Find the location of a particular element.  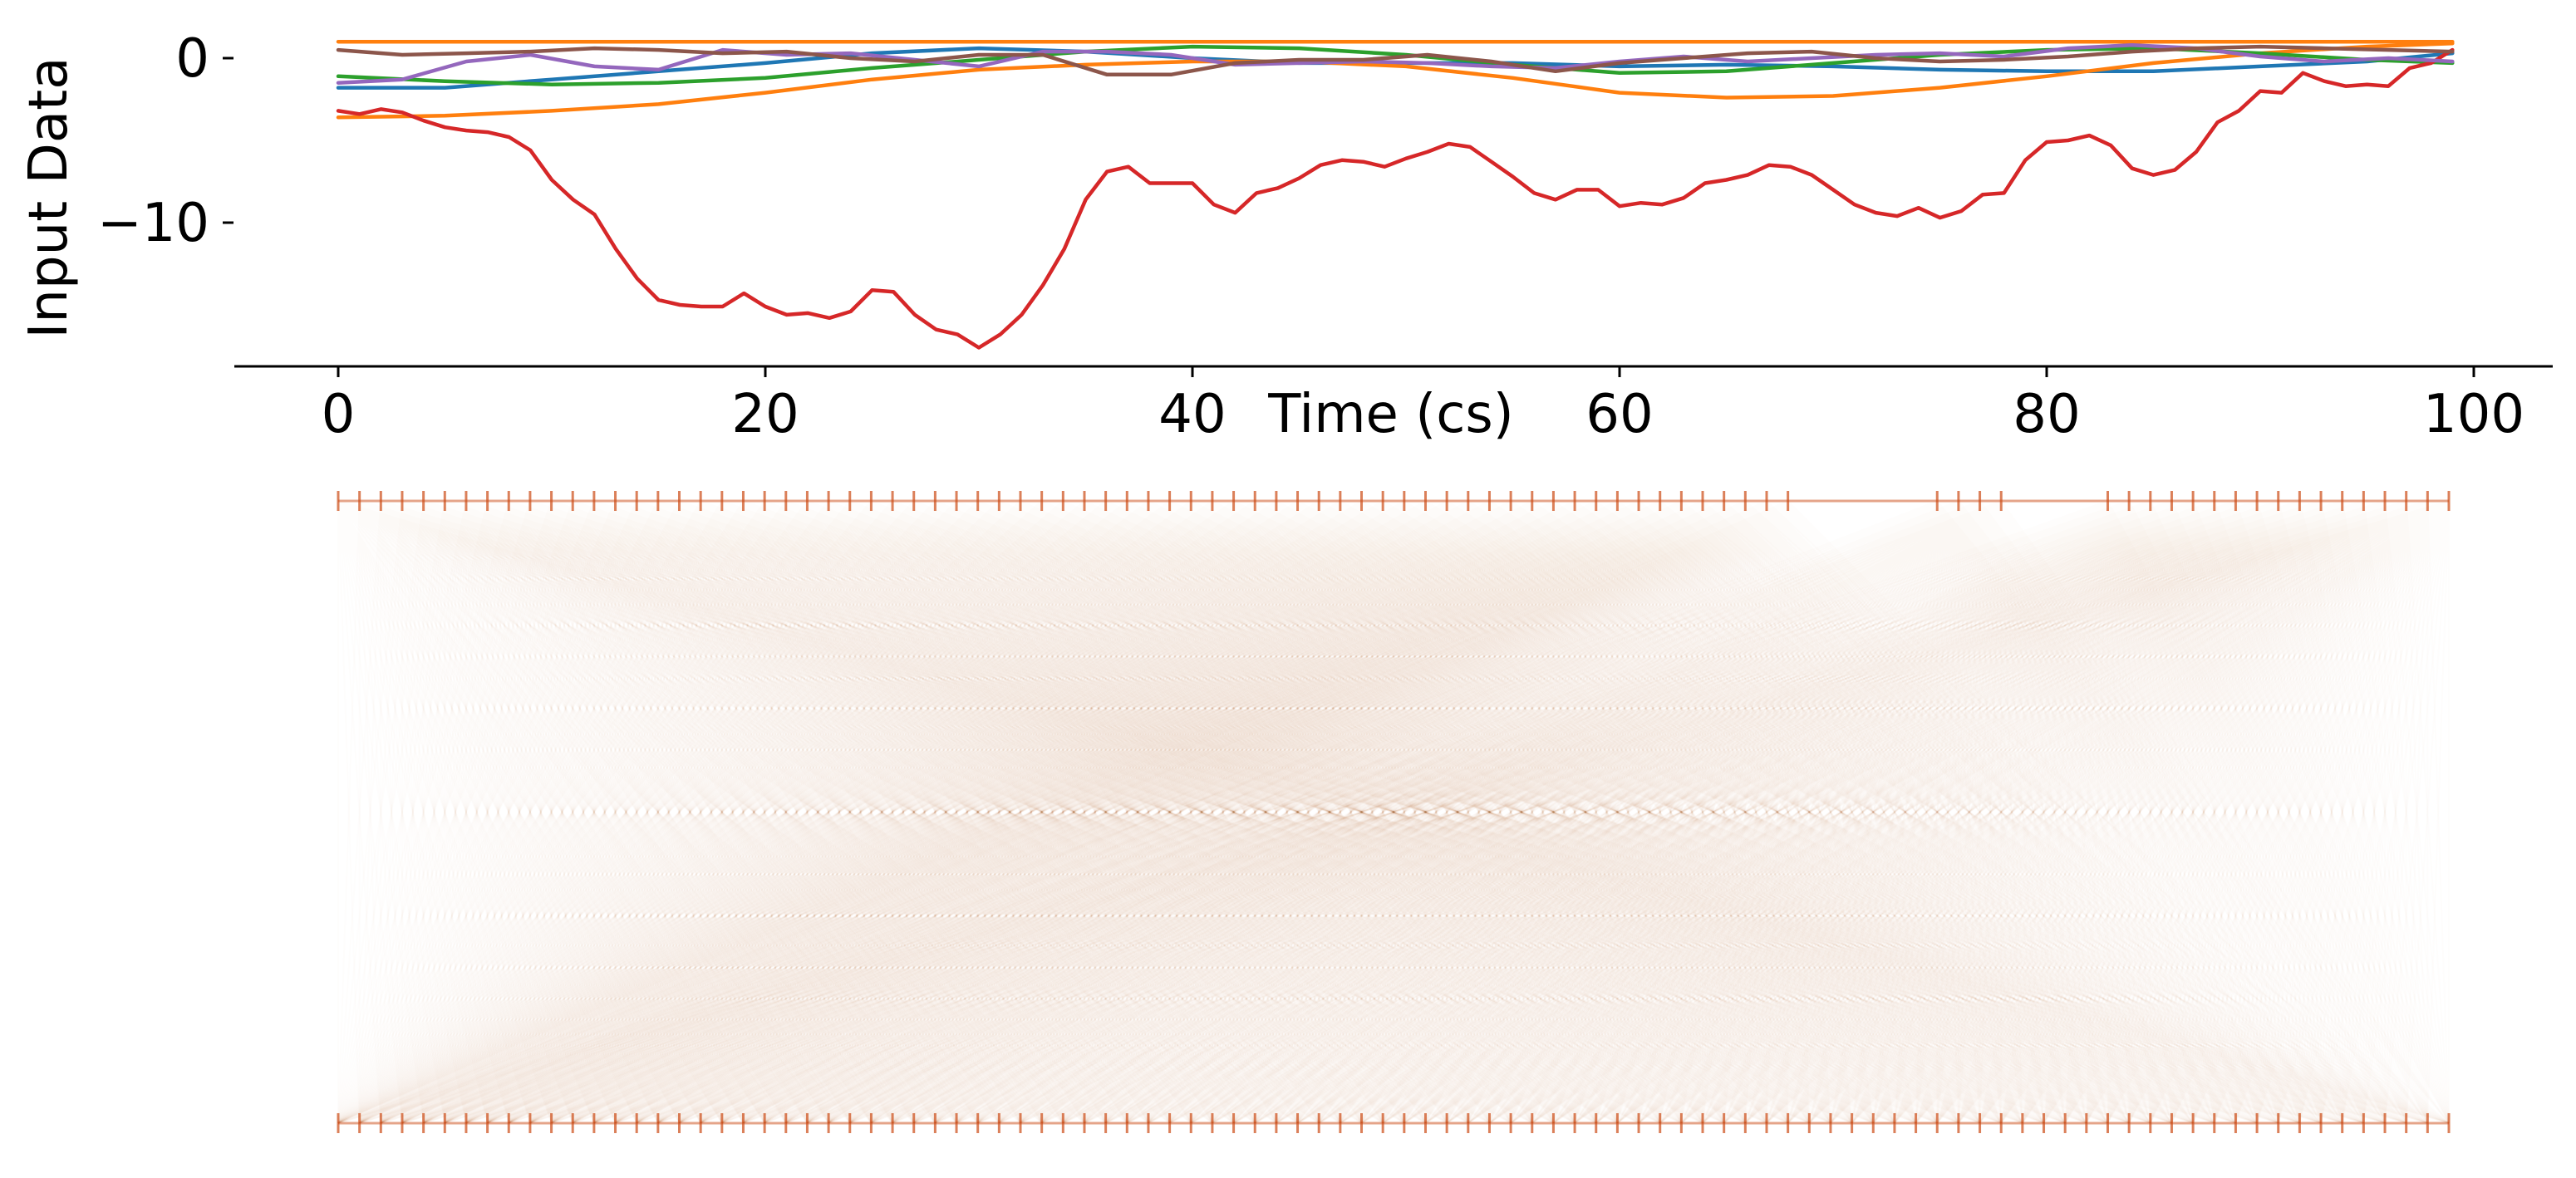

x-axis-ticks: 0 20 40 60 80 100 is located at coordinates (1423, 405).